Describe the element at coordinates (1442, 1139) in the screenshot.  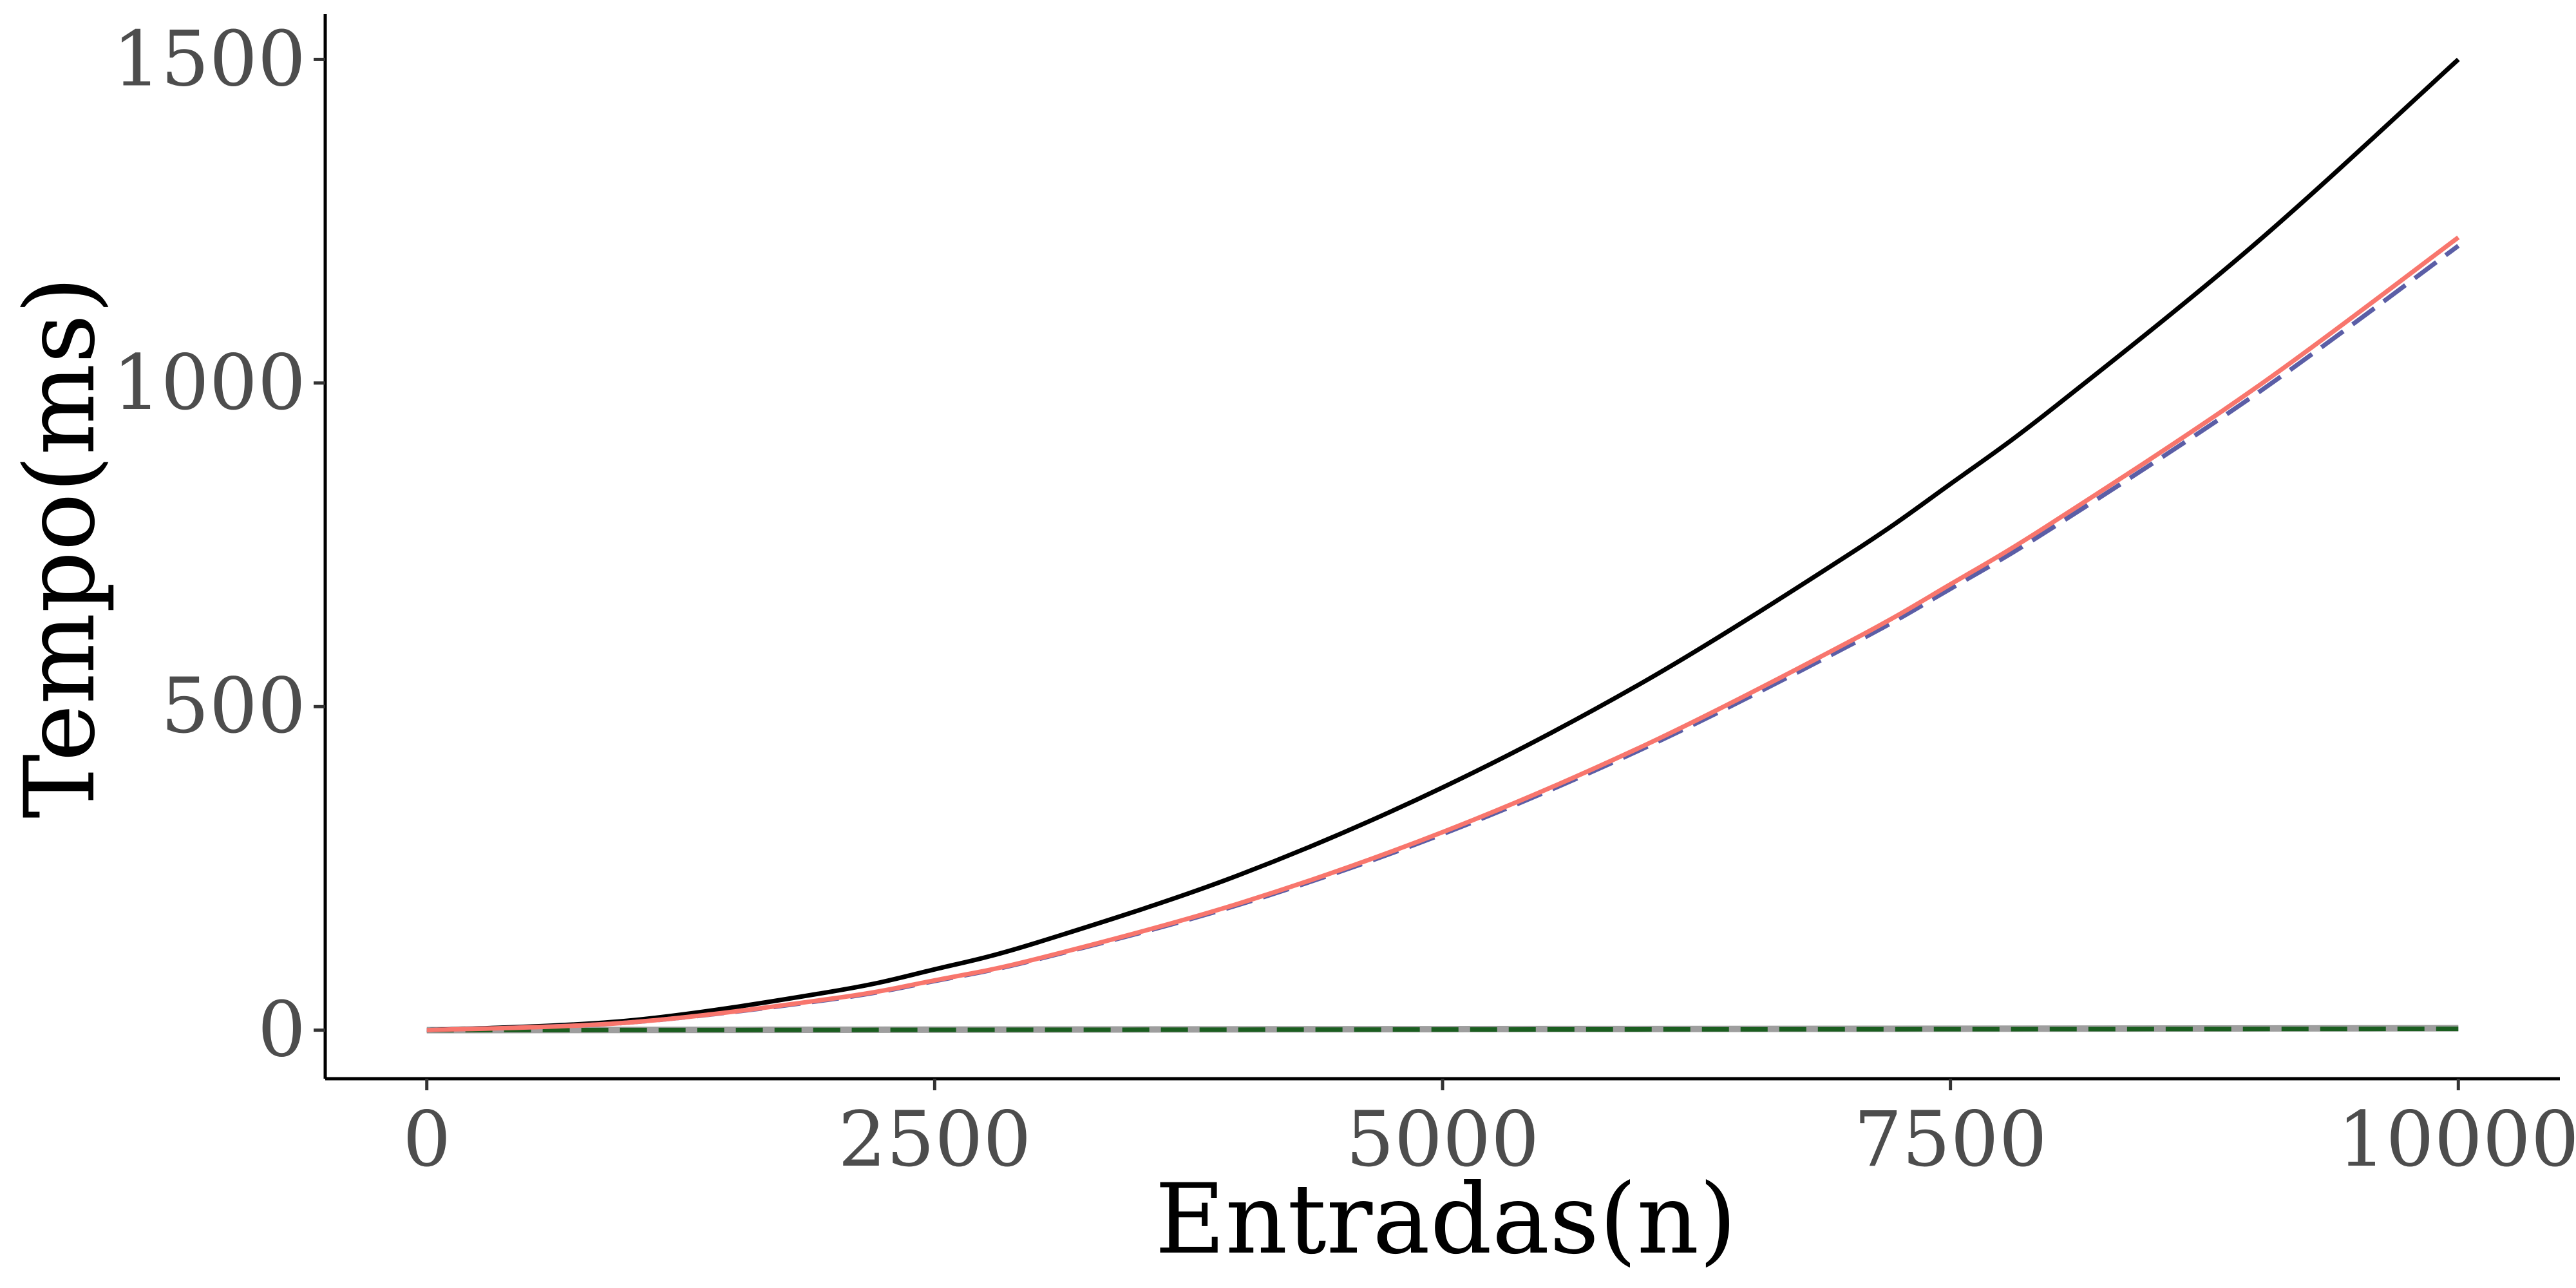
I see `x-tick-label: 5000` at that location.